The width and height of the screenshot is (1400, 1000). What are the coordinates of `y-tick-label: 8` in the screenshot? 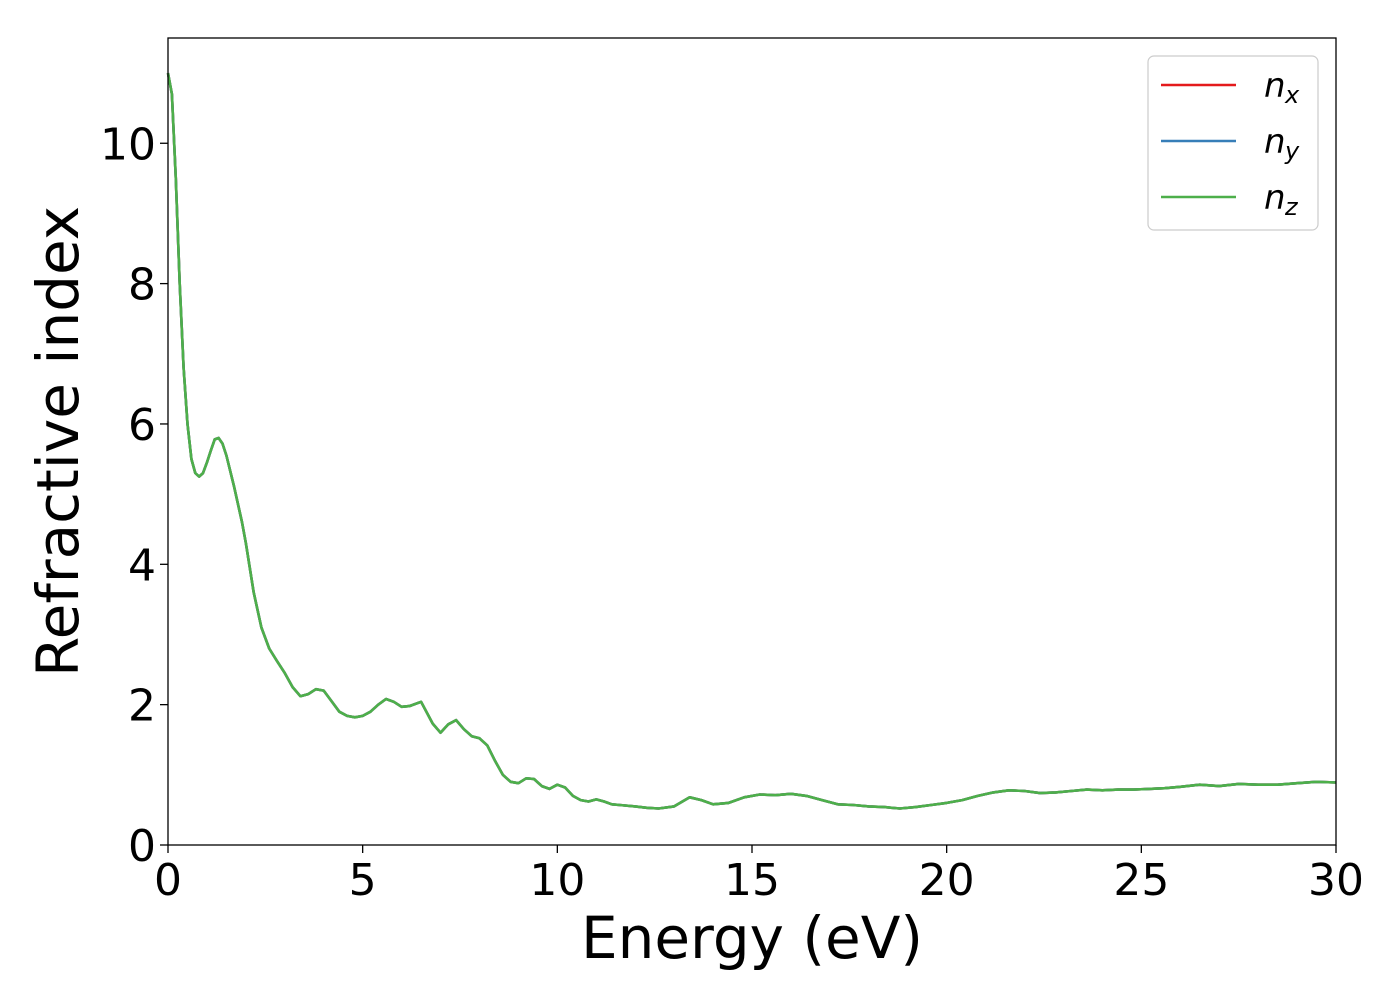 It's located at (142, 285).